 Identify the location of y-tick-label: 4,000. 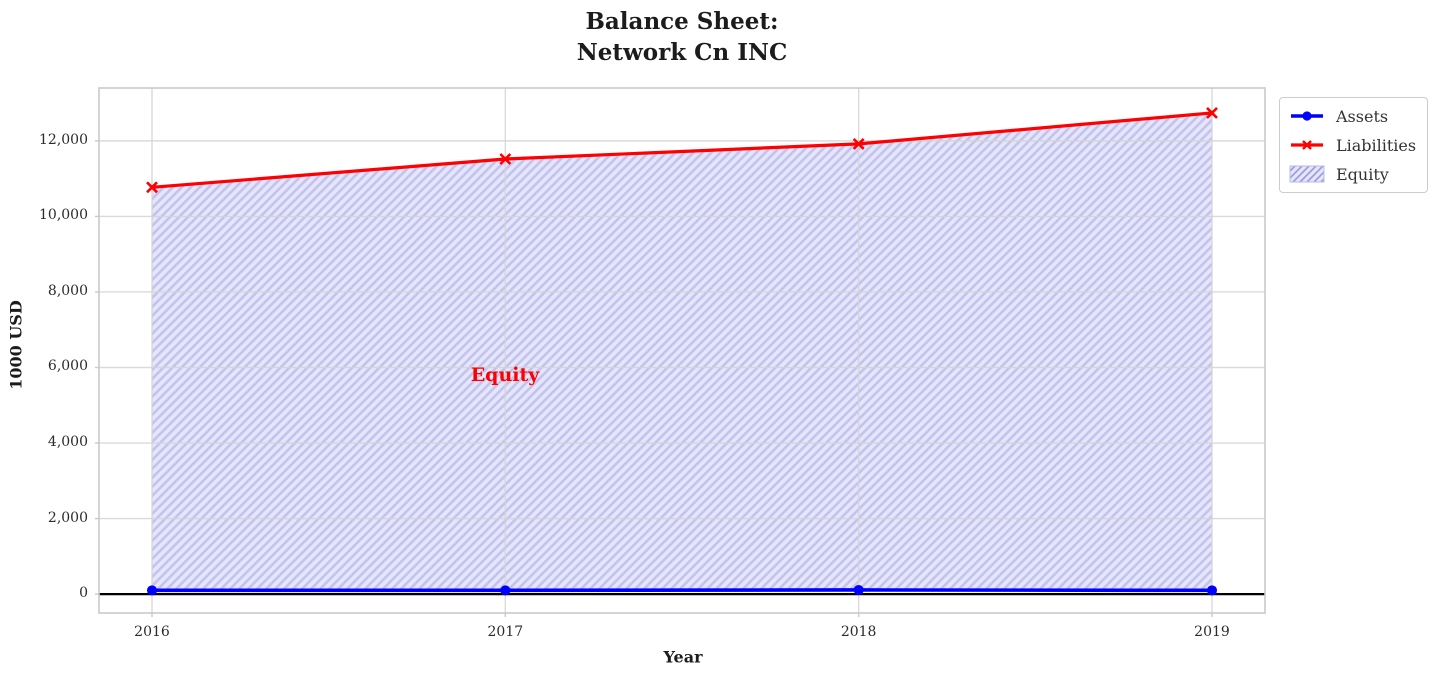
(67, 442).